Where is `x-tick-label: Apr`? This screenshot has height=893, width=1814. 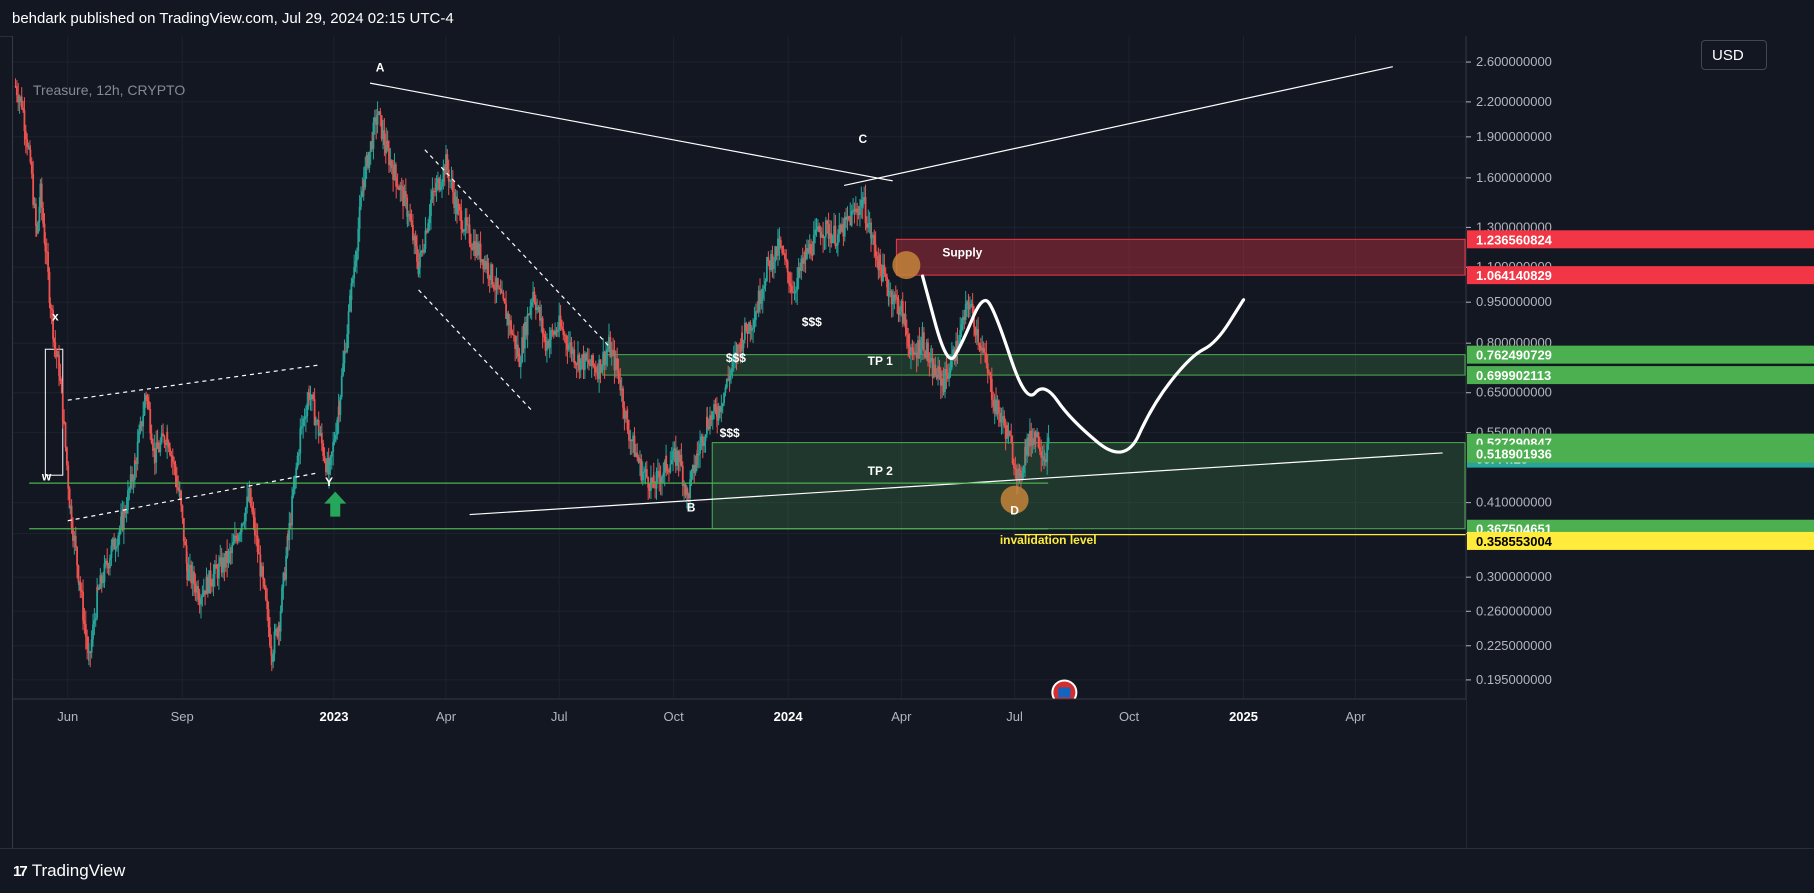
x-tick-label: Apr is located at coordinates (446, 716).